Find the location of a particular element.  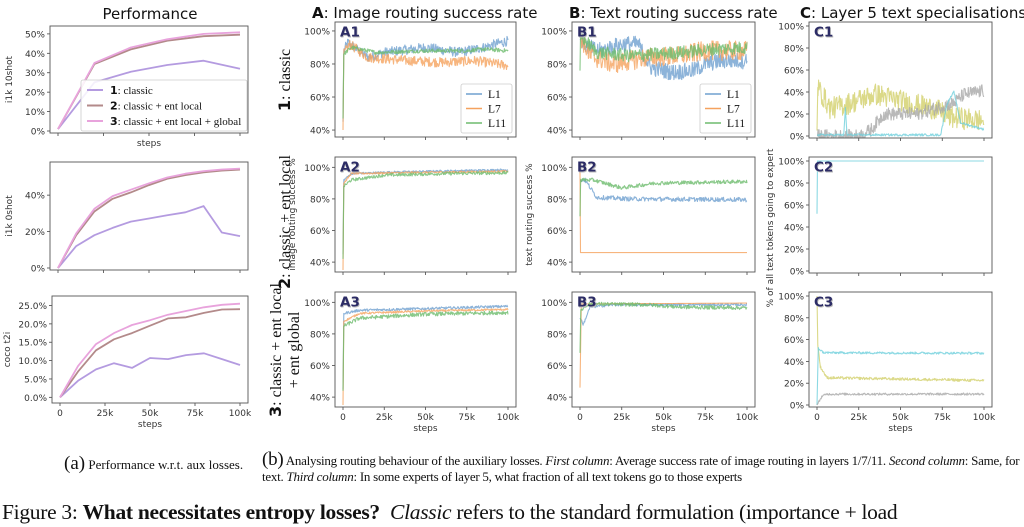

panel-label-shadow: B3 is located at coordinates (588, 304).